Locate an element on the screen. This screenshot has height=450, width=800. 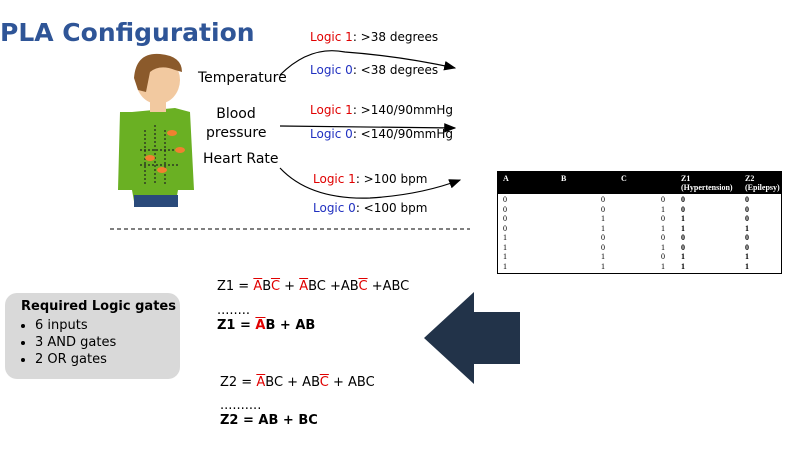
table-header-cell: B is located at coordinates (564, 178).